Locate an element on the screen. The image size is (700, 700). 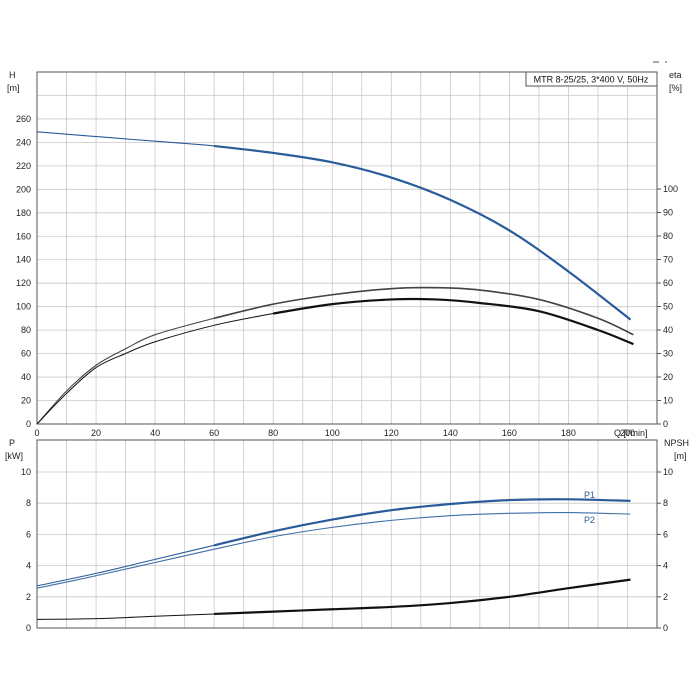
x-tick-label: 60 is located at coordinates (214, 433).